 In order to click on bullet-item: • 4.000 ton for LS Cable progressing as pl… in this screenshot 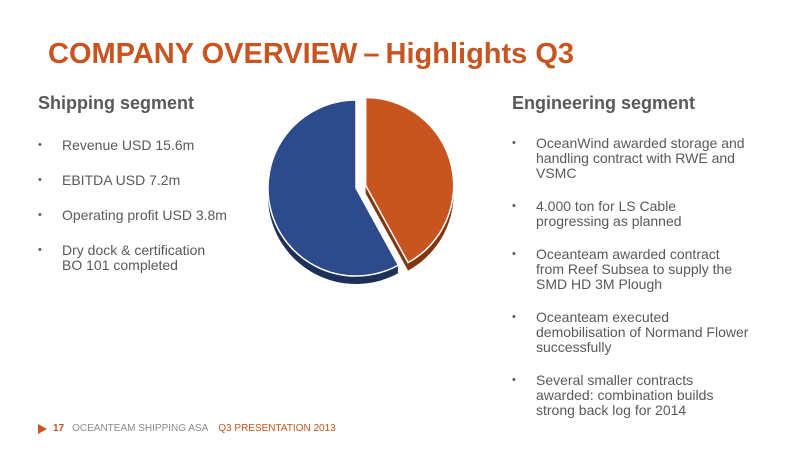, I will do `click(637, 214)`.